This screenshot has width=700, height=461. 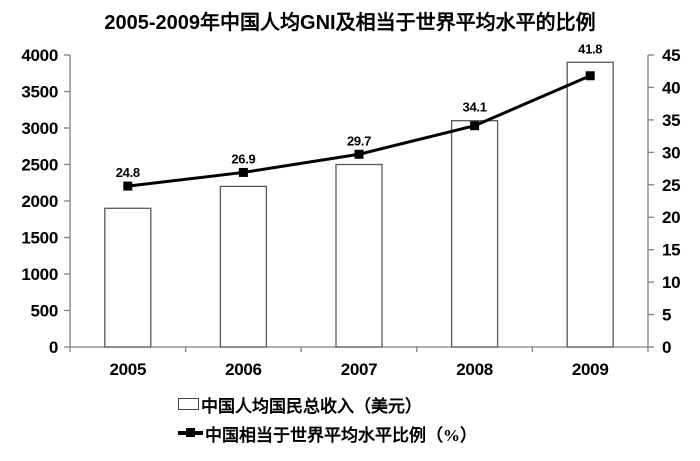 I want to click on point-data-label: 34.1, so click(x=475, y=107).